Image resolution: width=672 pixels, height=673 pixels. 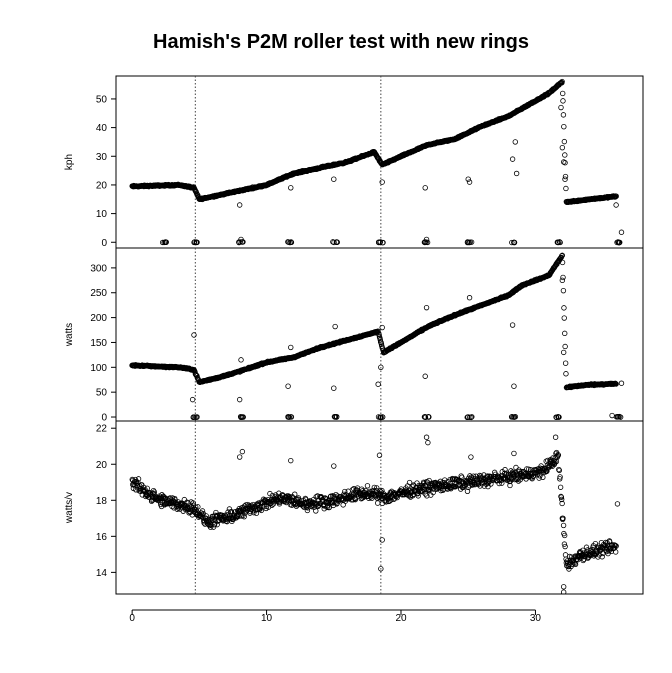 What do you see at coordinates (98, 268) in the screenshot?
I see `y-tick-label: 300` at bounding box center [98, 268].